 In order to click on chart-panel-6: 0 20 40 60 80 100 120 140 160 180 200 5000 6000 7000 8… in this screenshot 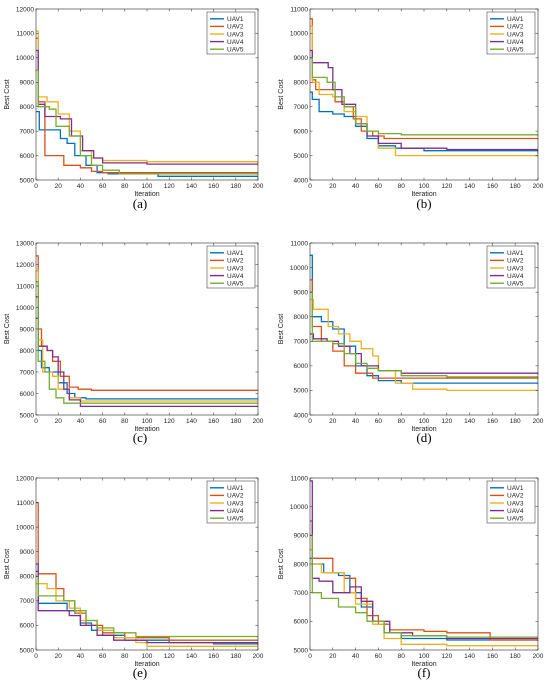, I will do `click(411, 577)`.